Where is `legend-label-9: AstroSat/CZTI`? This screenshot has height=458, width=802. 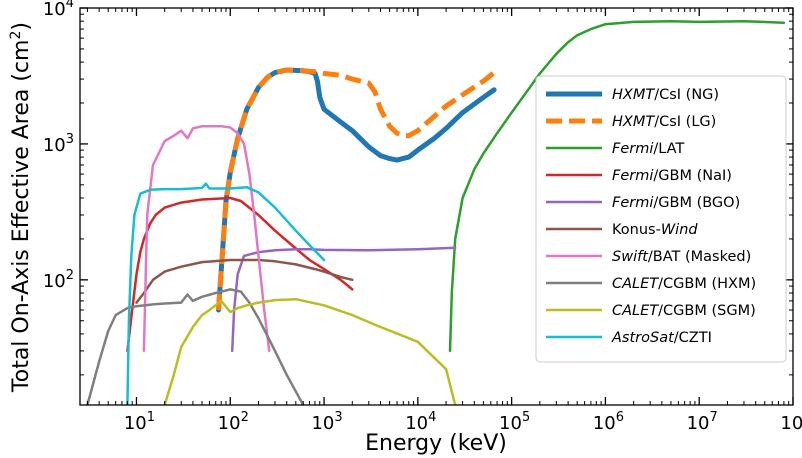 legend-label-9: AstroSat/CZTI is located at coordinates (661, 338).